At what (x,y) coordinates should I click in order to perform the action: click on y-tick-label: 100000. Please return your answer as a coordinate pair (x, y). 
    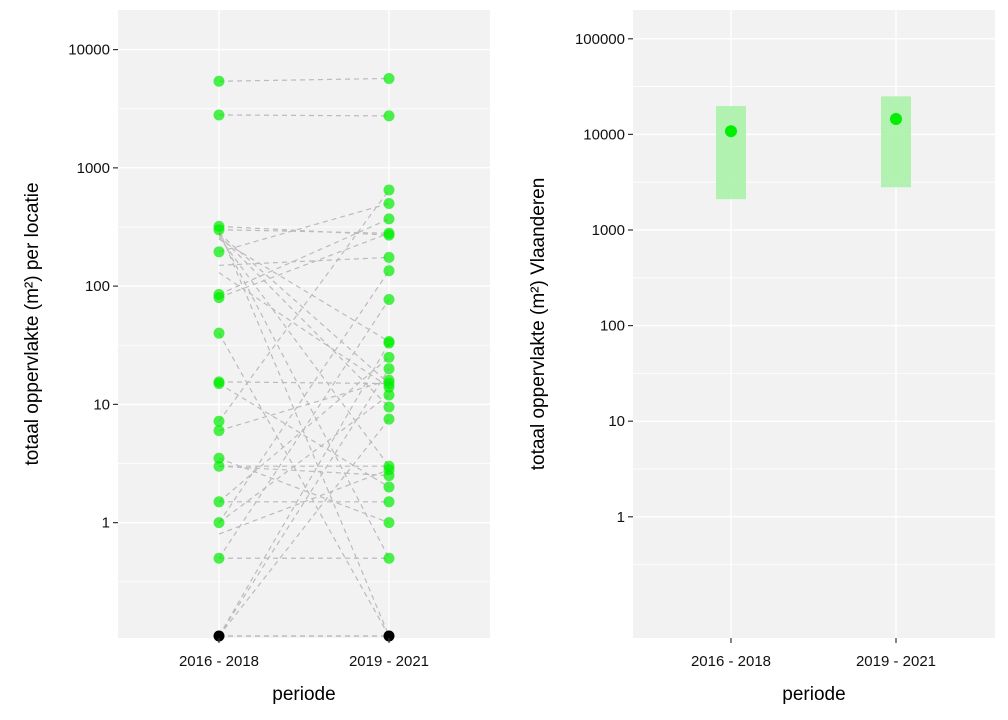
    Looking at the image, I should click on (600, 39).